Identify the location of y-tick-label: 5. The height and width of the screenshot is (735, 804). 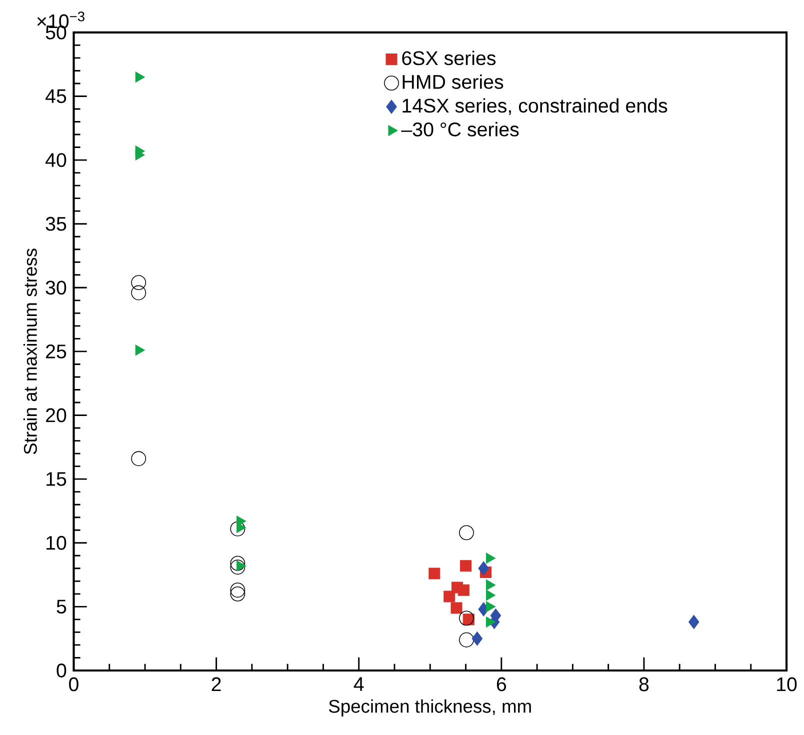
(61, 607).